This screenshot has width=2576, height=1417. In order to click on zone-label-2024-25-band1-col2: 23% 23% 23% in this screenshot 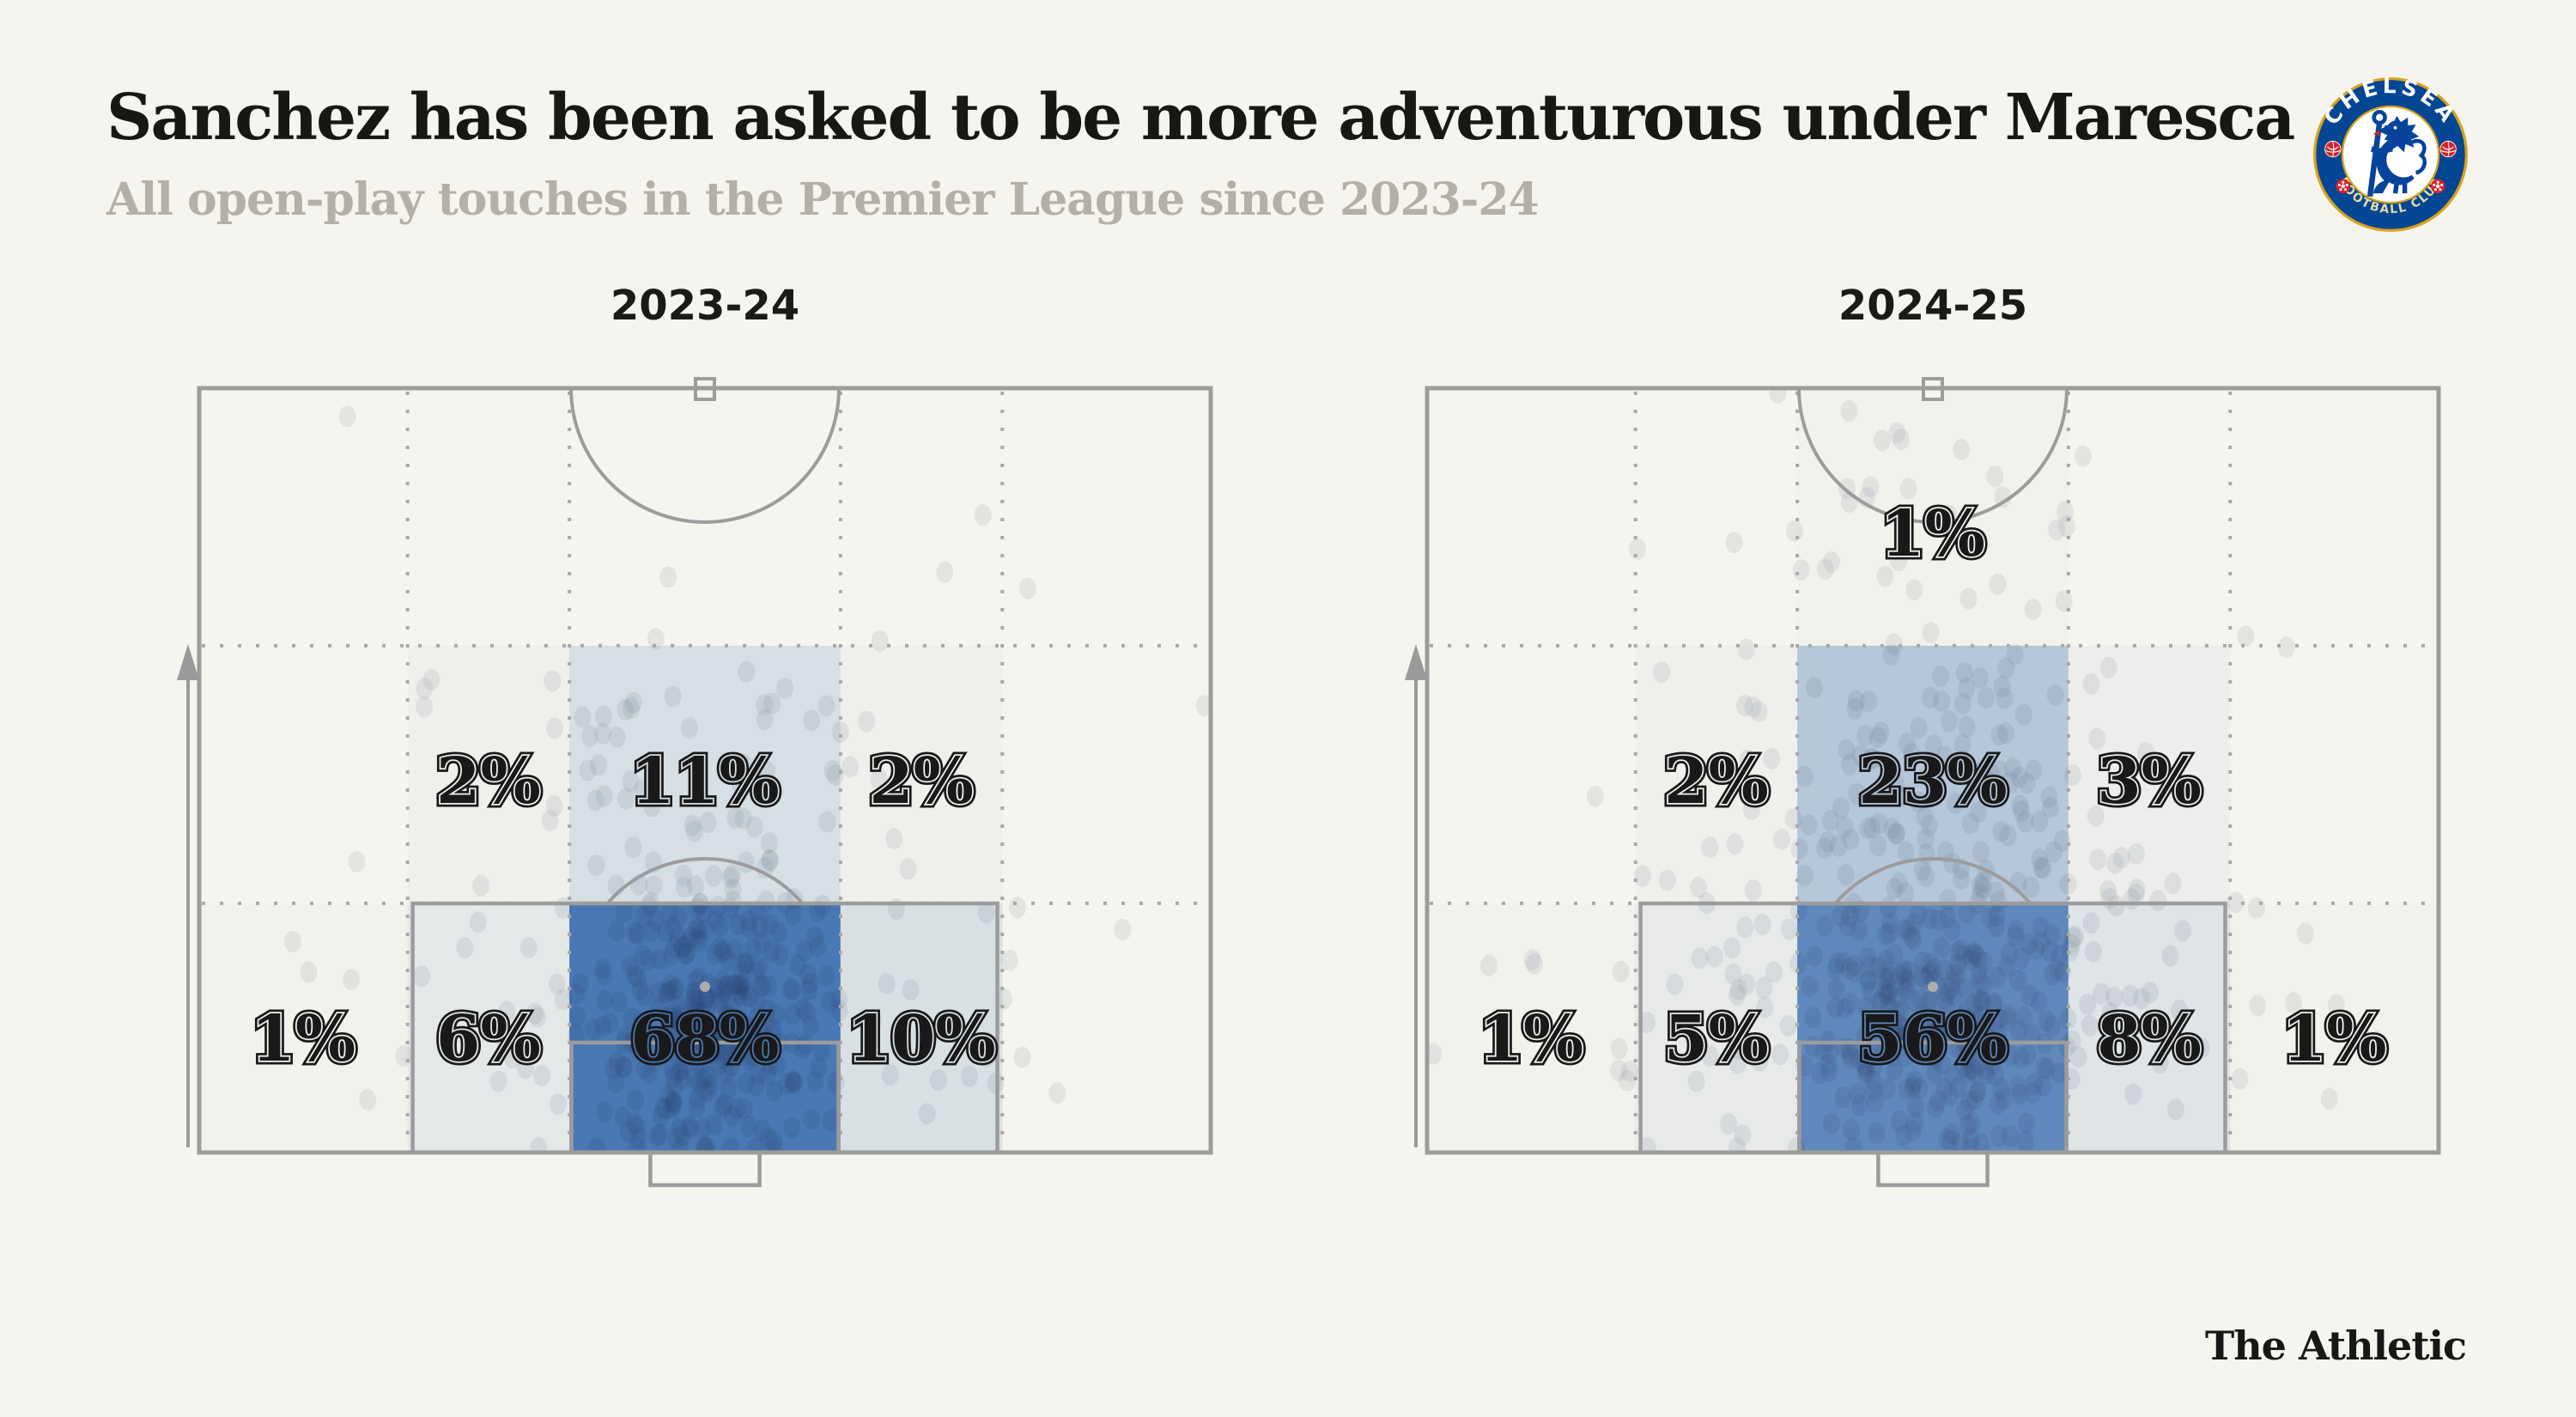, I will do `click(1933, 781)`.